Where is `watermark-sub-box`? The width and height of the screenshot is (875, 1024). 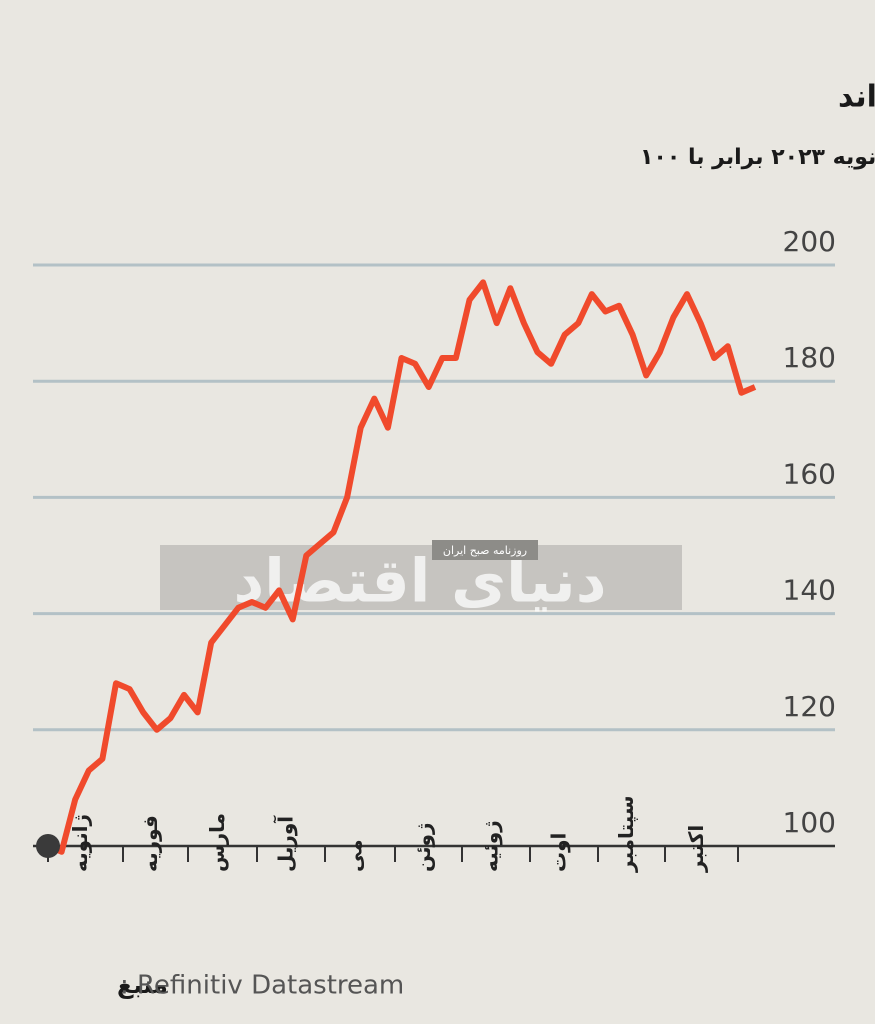
watermark-sub-box is located at coordinates (485, 550).